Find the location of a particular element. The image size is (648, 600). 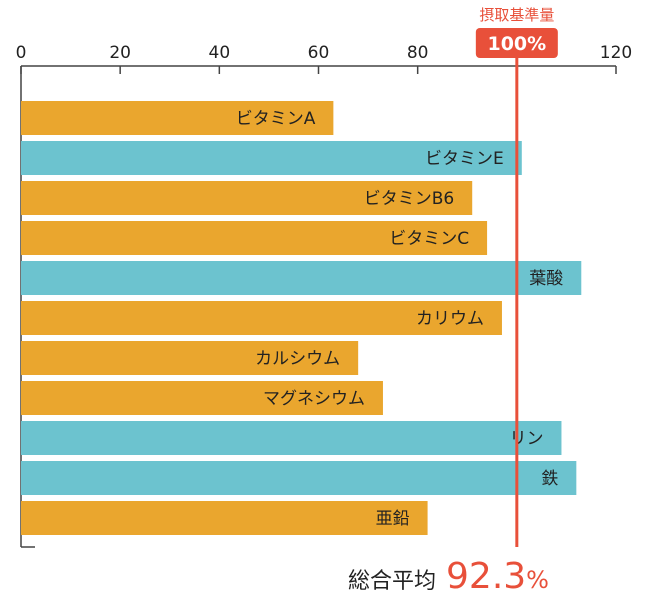

summary-unit: % is located at coordinates (537, 580).